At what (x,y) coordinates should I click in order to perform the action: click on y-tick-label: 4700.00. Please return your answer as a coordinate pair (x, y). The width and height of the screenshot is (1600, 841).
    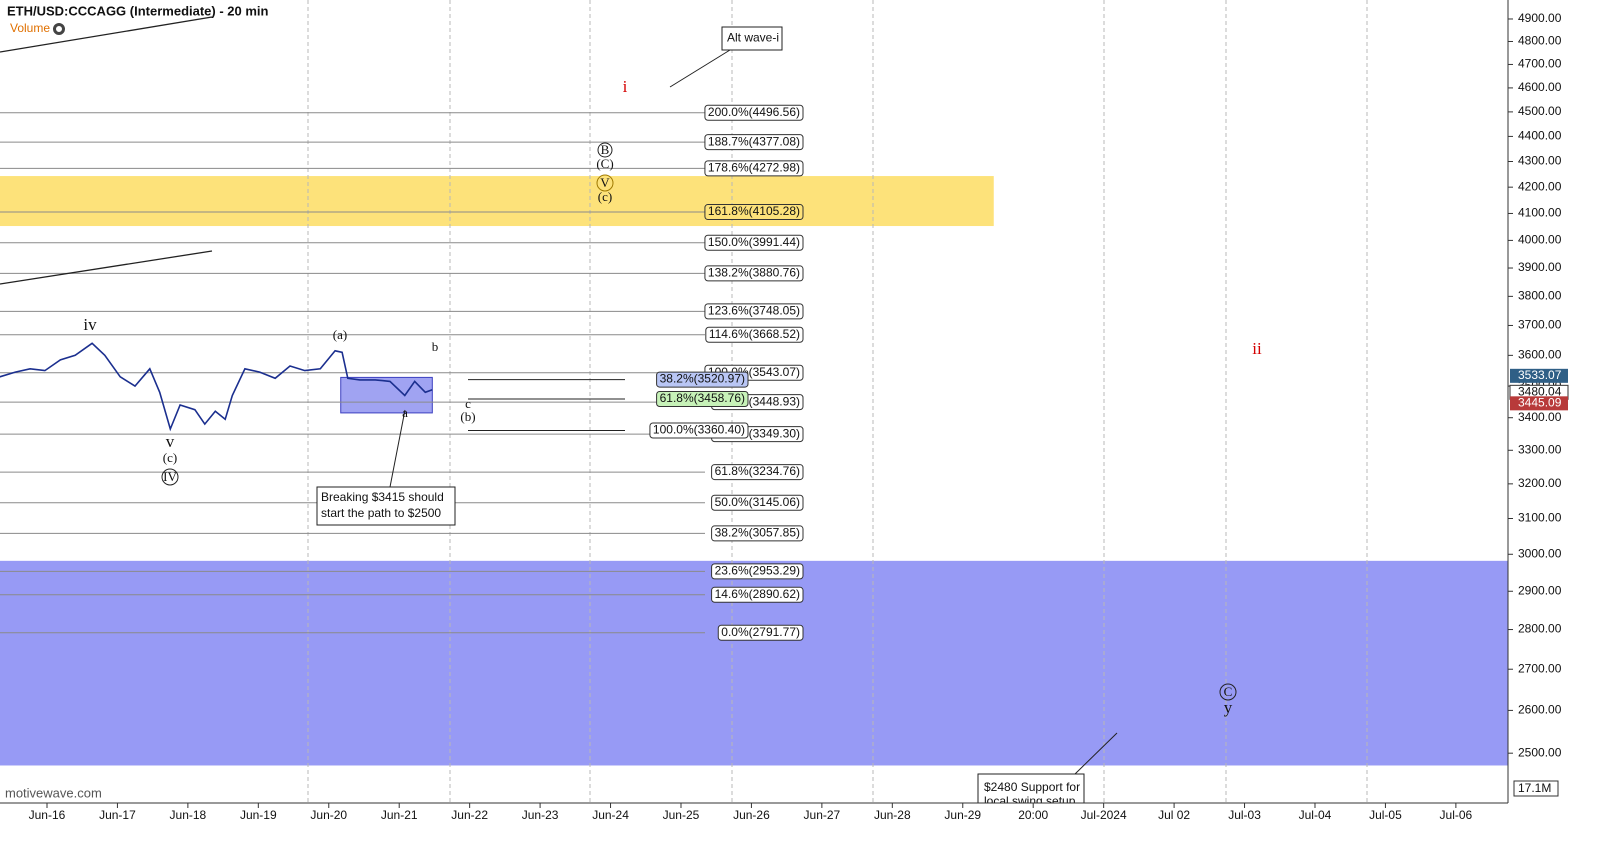
    Looking at the image, I should click on (1540, 64).